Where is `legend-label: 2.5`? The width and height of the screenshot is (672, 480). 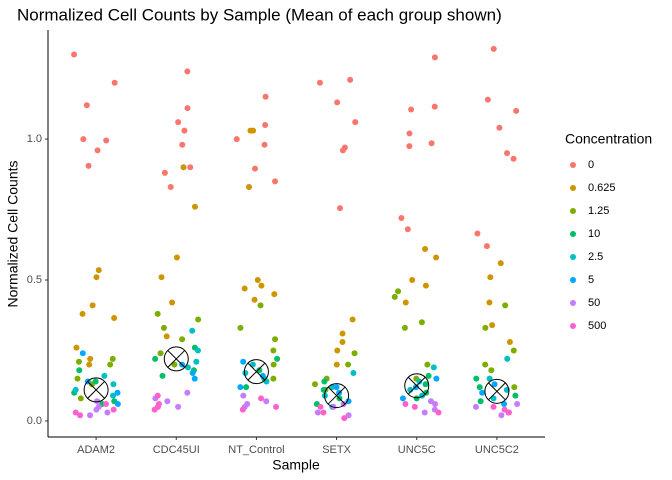
legend-label: 2.5 is located at coordinates (595, 257).